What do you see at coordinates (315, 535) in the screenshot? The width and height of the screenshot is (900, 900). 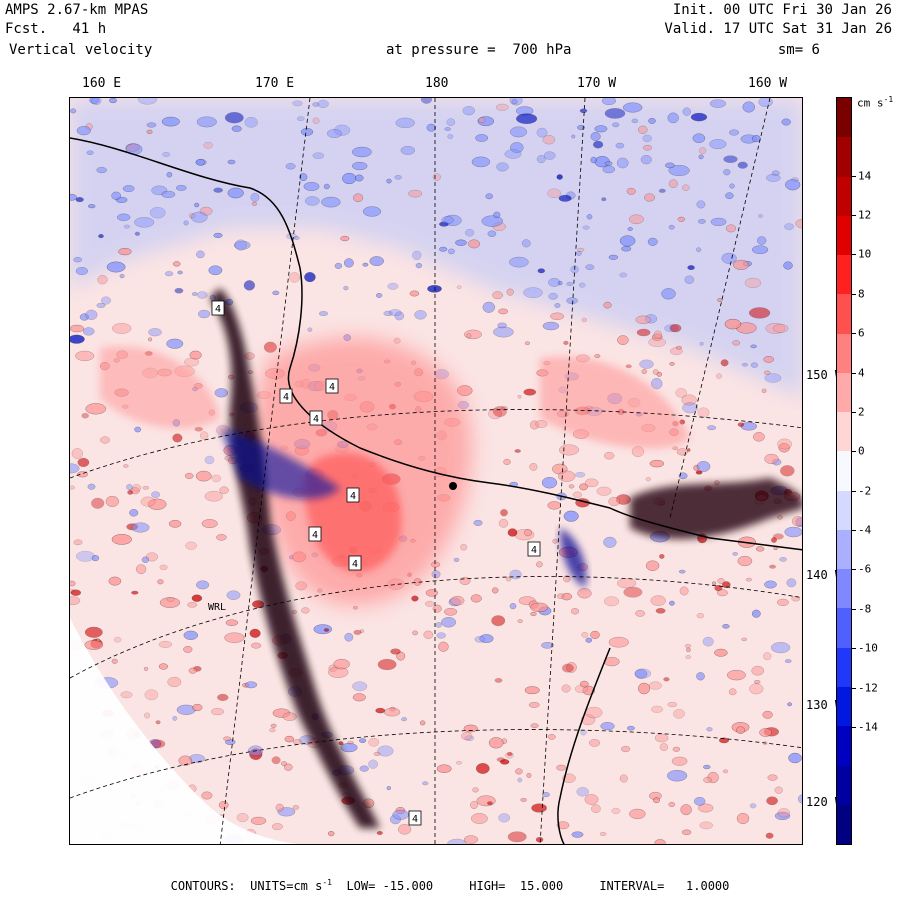 I see `station-label: 4` at bounding box center [315, 535].